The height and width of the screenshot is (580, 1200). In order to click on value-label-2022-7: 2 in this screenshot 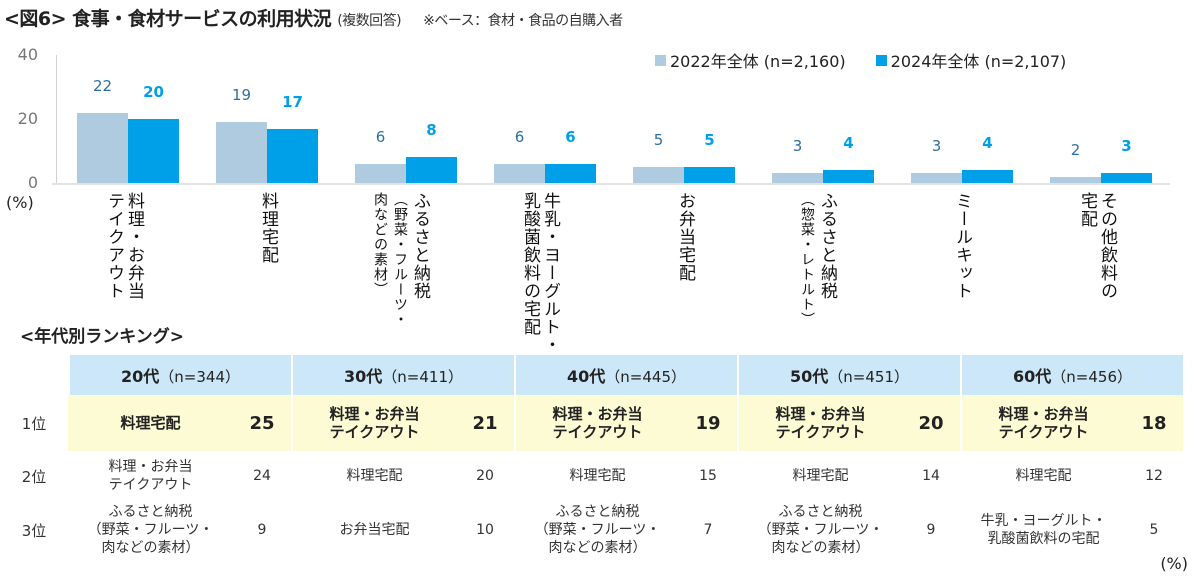, I will do `click(1075, 149)`.